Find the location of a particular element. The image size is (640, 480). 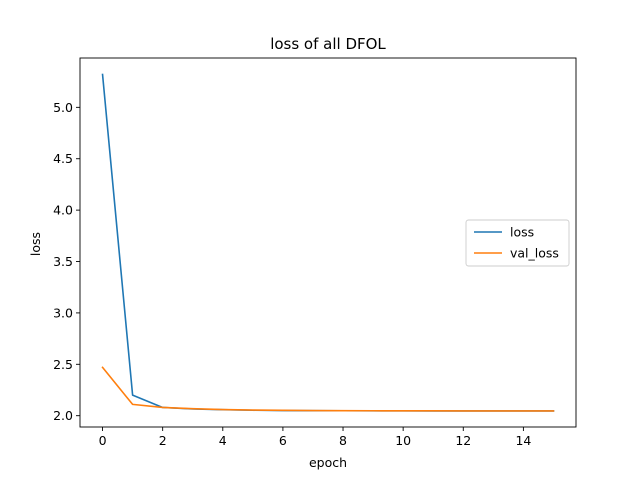

y-tick-label: 4.5 is located at coordinates (63, 158).